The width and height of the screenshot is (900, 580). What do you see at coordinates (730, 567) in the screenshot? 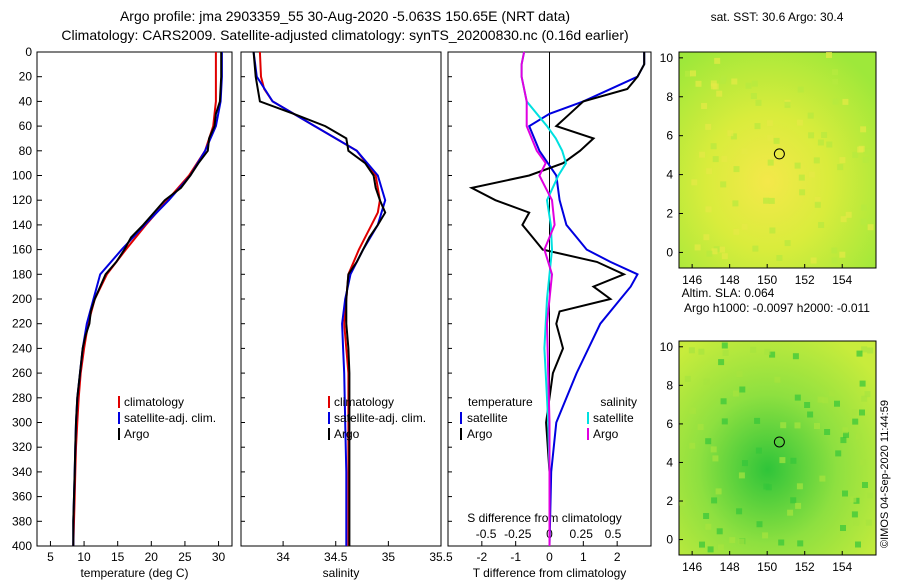
I see `map-x-tick-label: 148` at bounding box center [730, 567].